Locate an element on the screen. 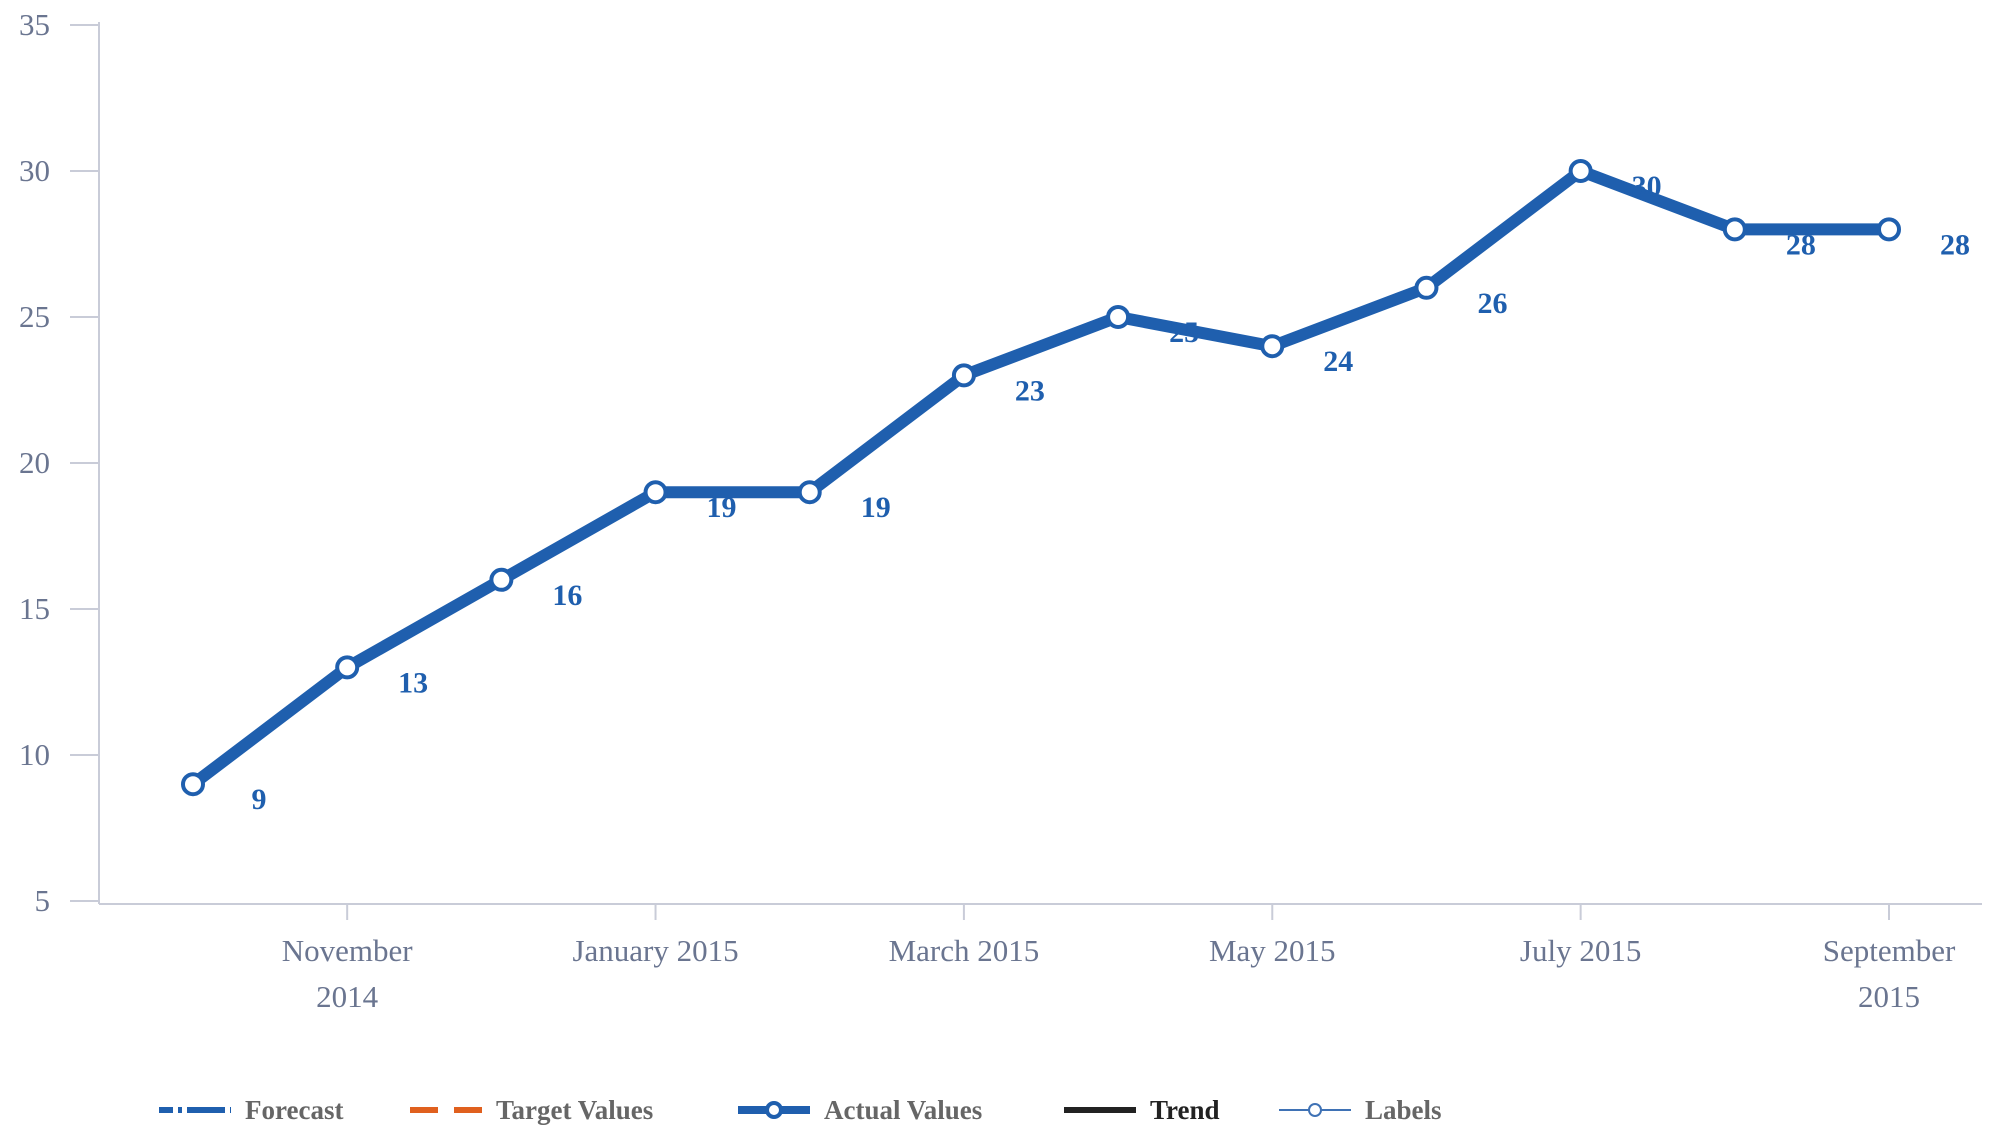 The height and width of the screenshot is (1127, 1996). x-tick-label-box: September 2015 is located at coordinates (1889, 973).